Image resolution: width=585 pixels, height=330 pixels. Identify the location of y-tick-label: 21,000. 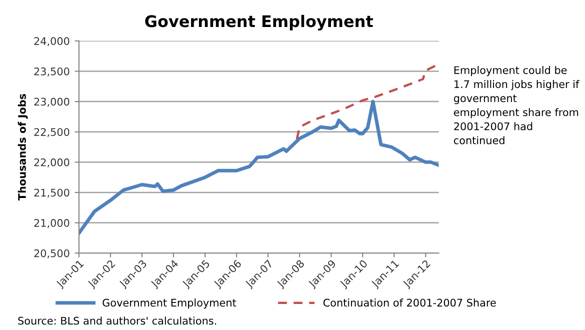
(52, 223).